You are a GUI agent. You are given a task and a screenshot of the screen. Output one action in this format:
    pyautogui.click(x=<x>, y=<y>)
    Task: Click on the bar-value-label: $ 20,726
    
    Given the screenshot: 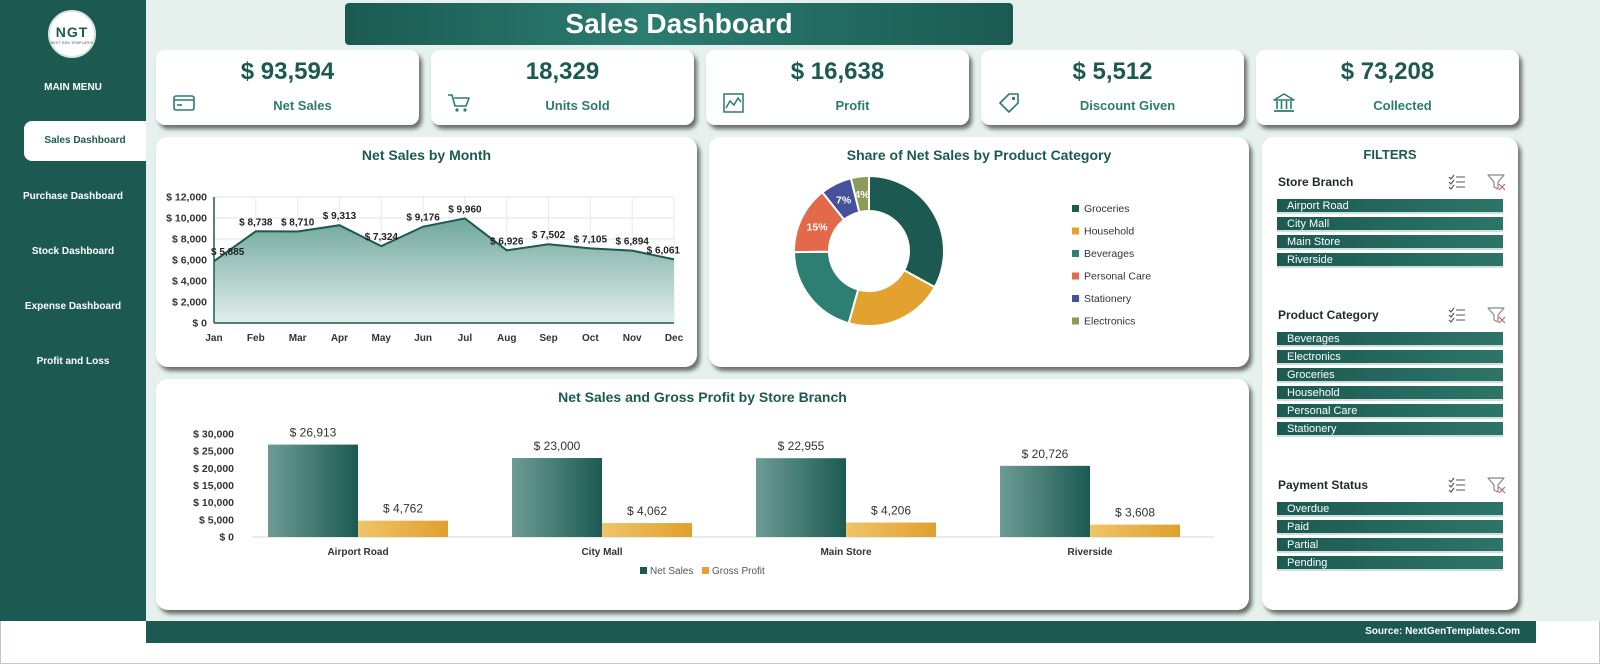 What is the action you would take?
    pyautogui.click(x=1045, y=454)
    